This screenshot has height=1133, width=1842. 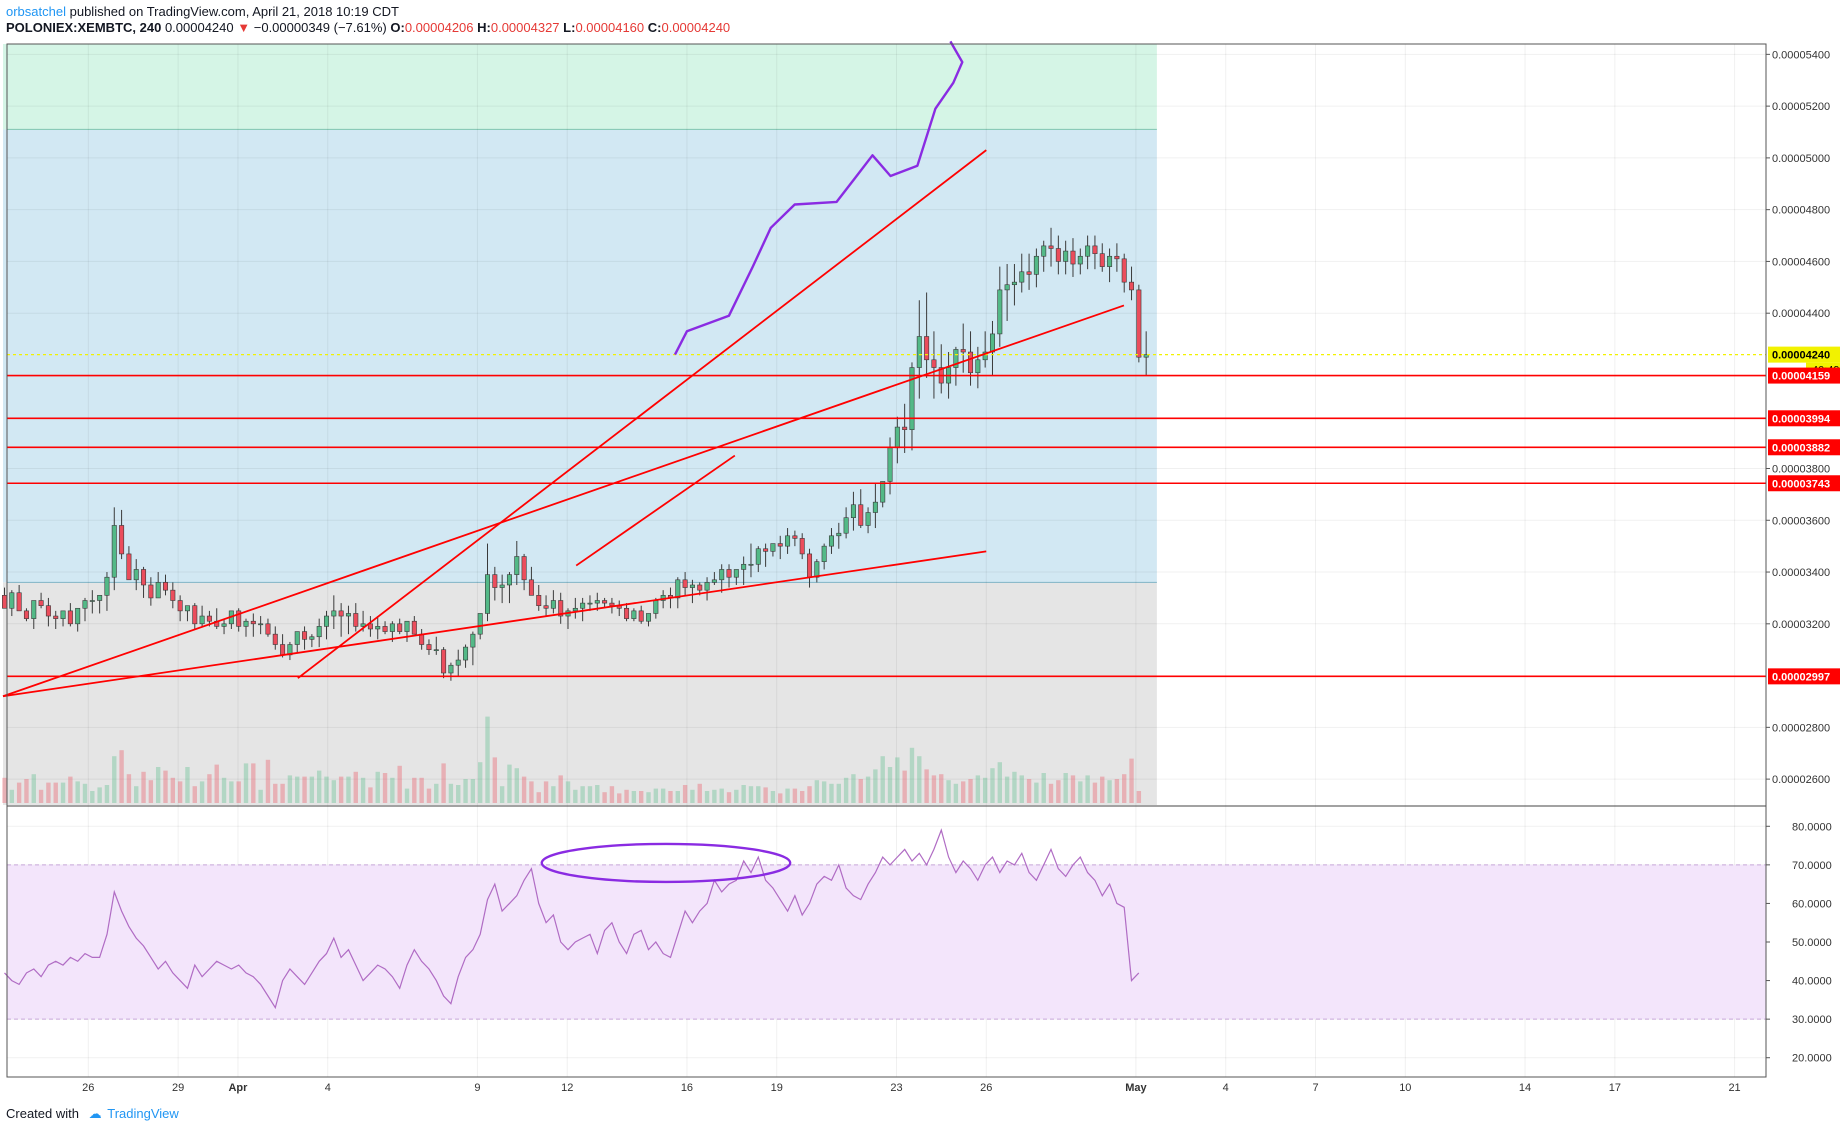 I want to click on close-label: C:, so click(x=654, y=27).